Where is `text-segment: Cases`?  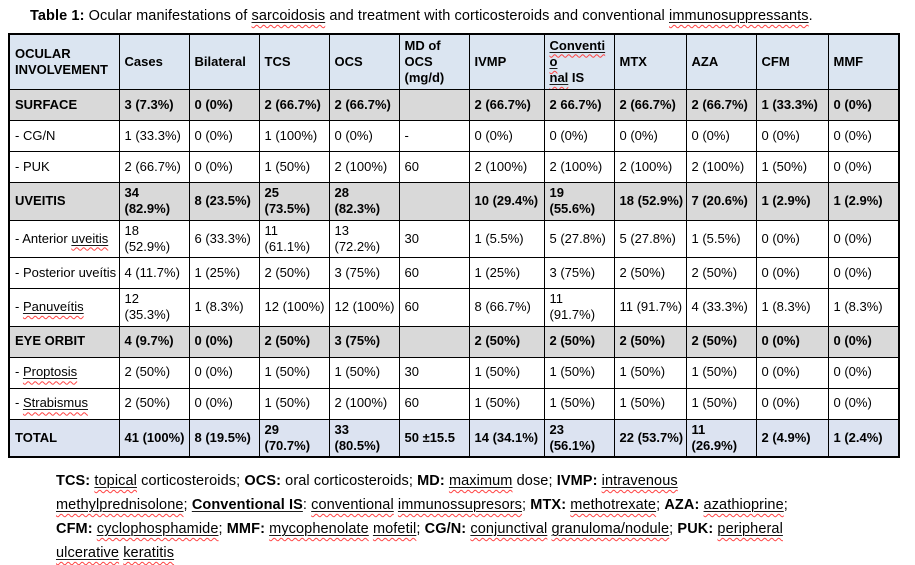
text-segment: Cases is located at coordinates (143, 61).